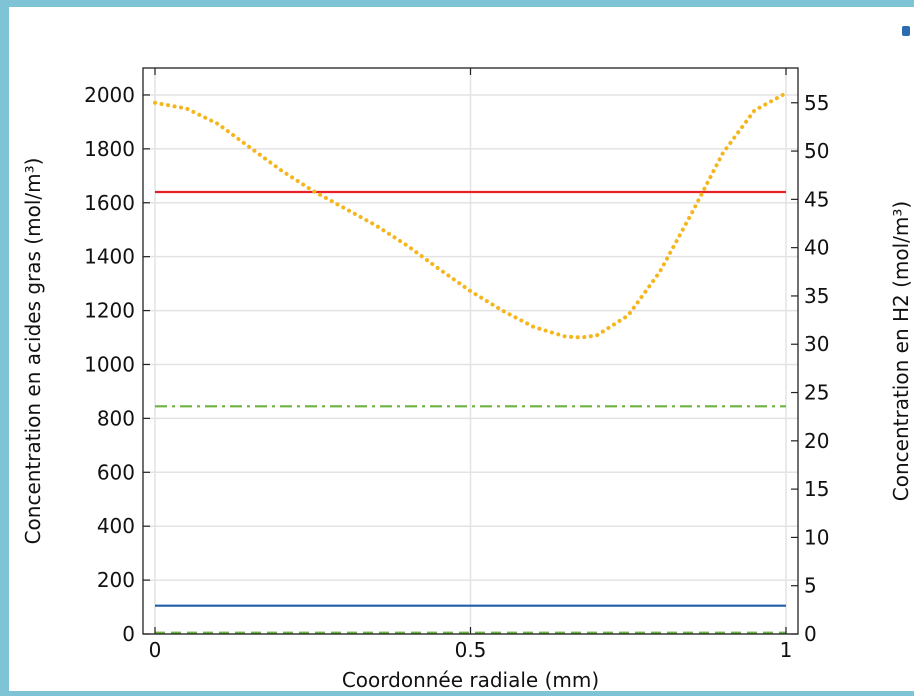 This screenshot has height=696, width=914. Describe the element at coordinates (810, 634) in the screenshot. I see `y-right-tick-label: 0` at that location.